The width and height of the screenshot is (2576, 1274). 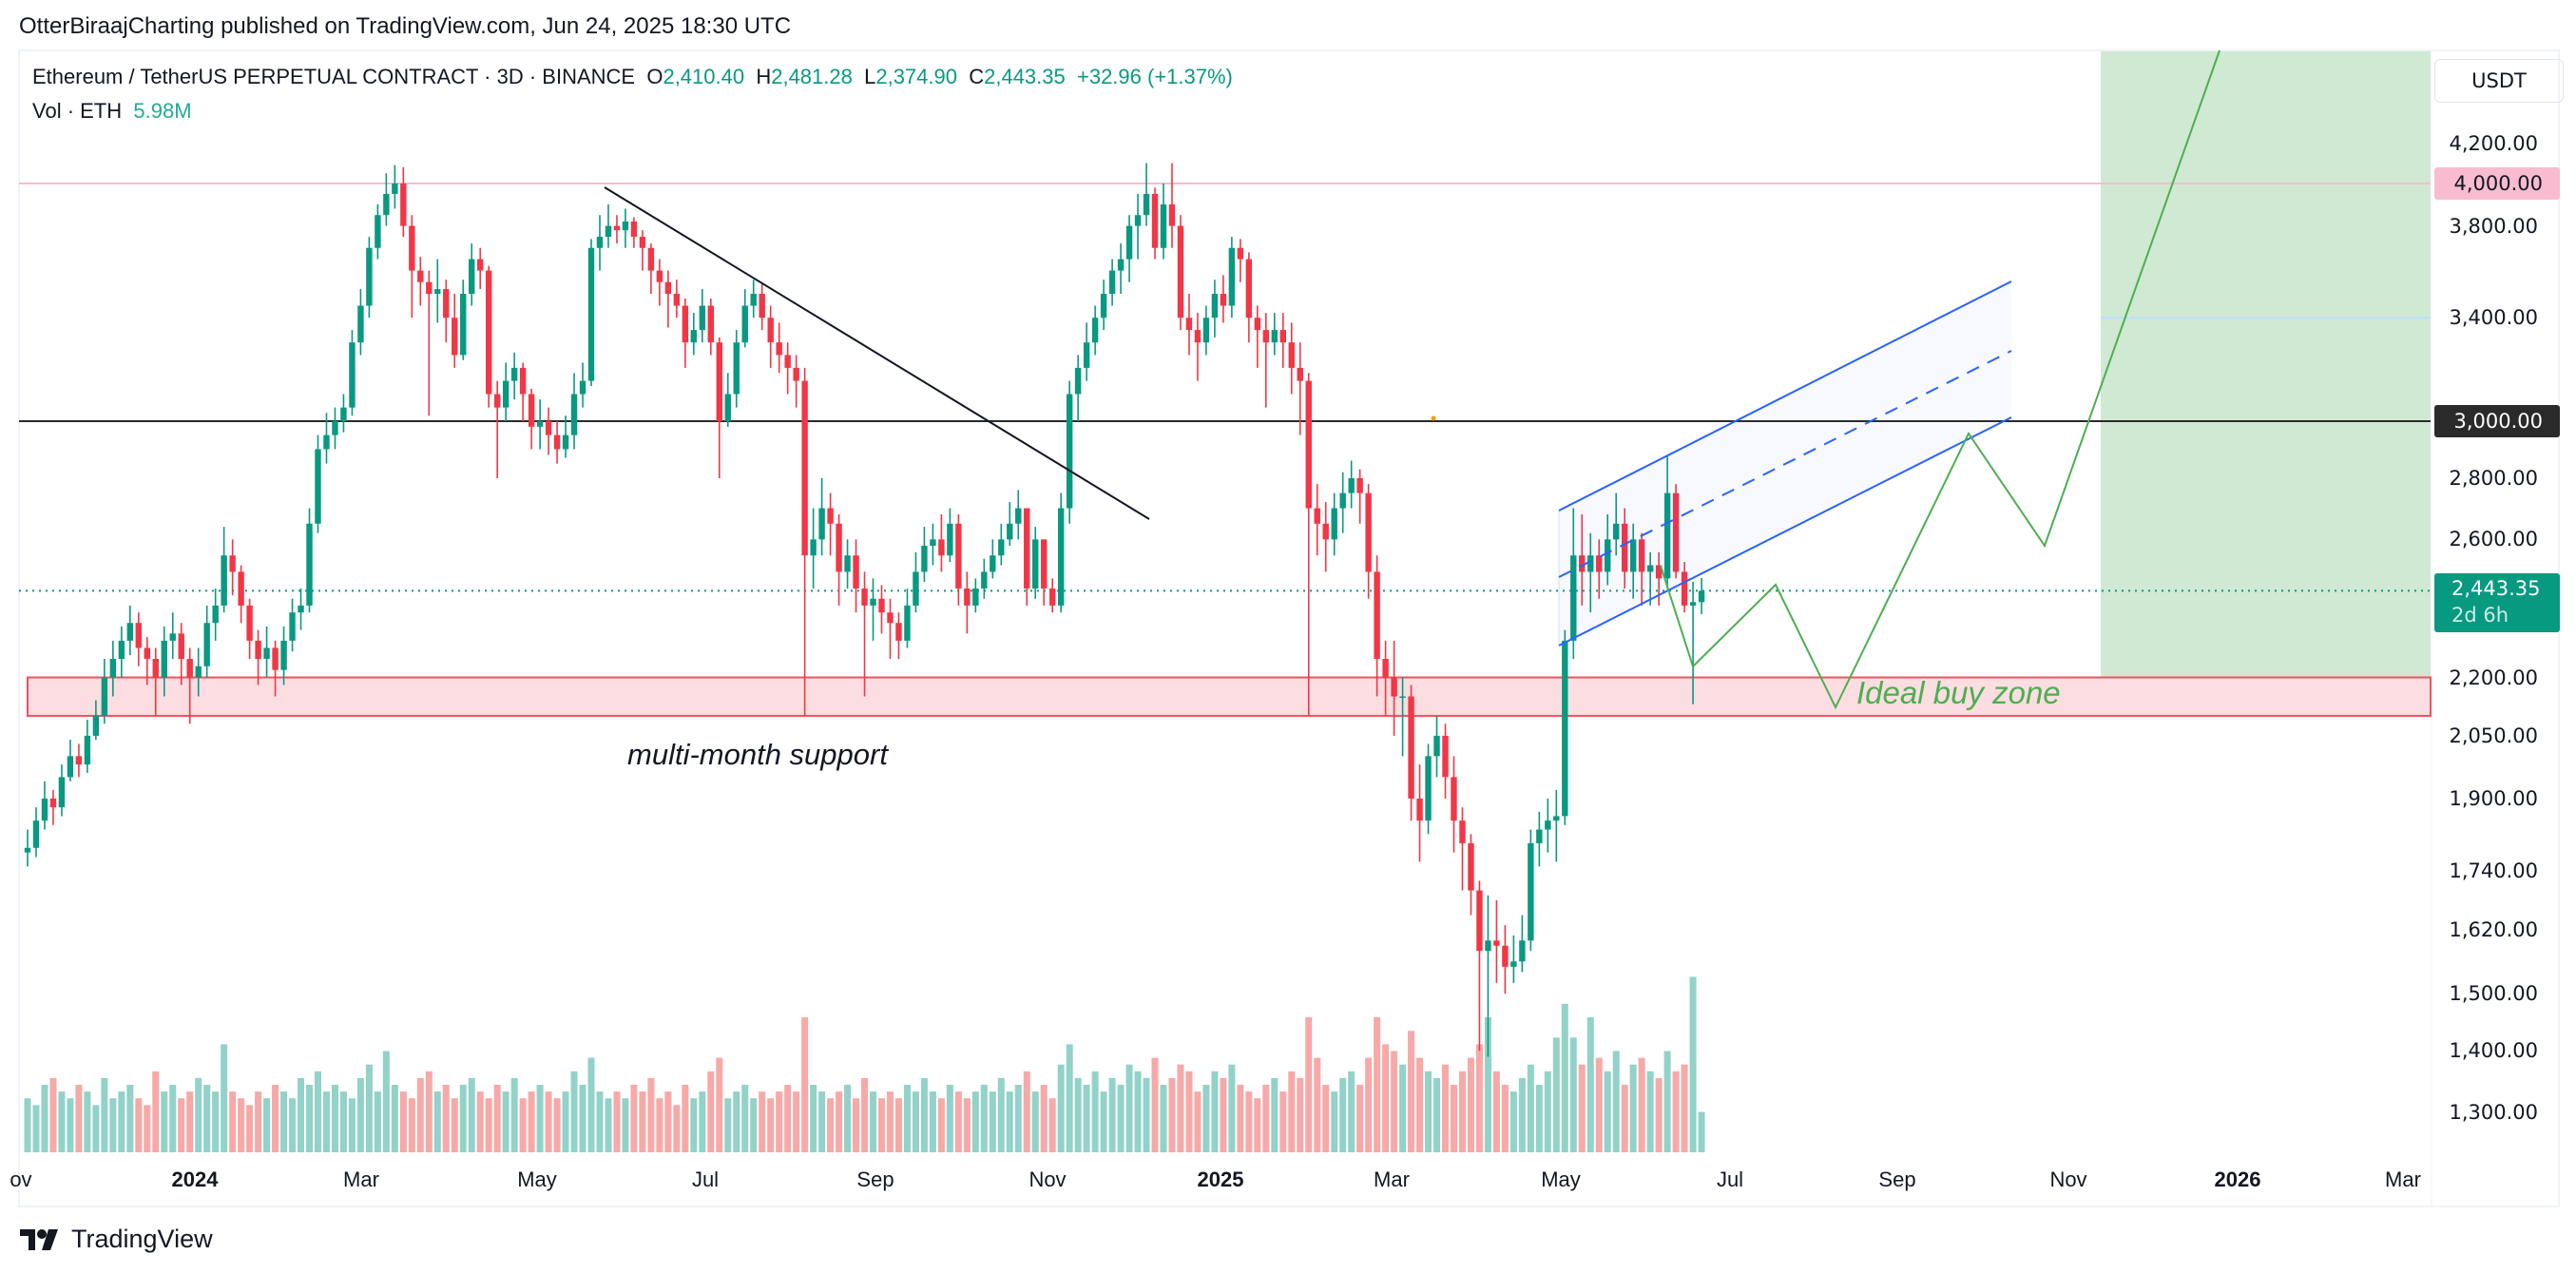 What do you see at coordinates (1434, 418) in the screenshot?
I see `marker-dot` at bounding box center [1434, 418].